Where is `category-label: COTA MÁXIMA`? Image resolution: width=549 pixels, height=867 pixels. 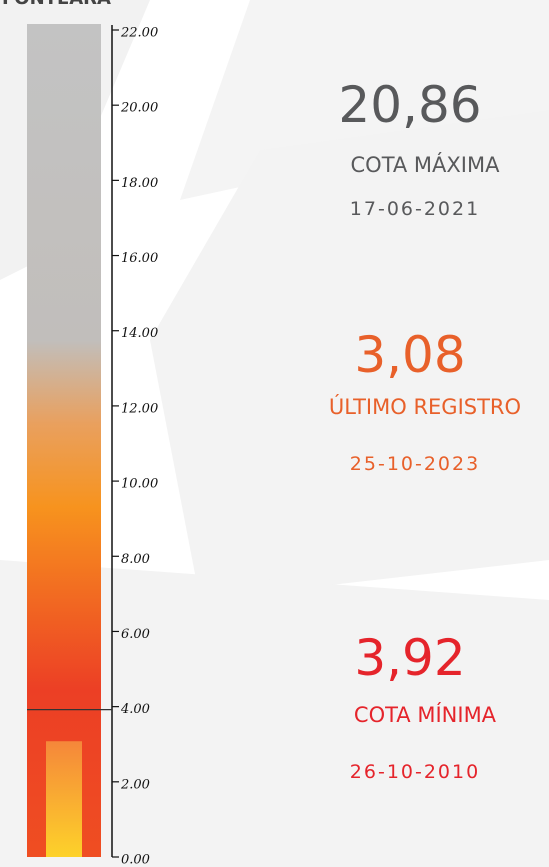
category-label: COTA MÁXIMA is located at coordinates (426, 164).